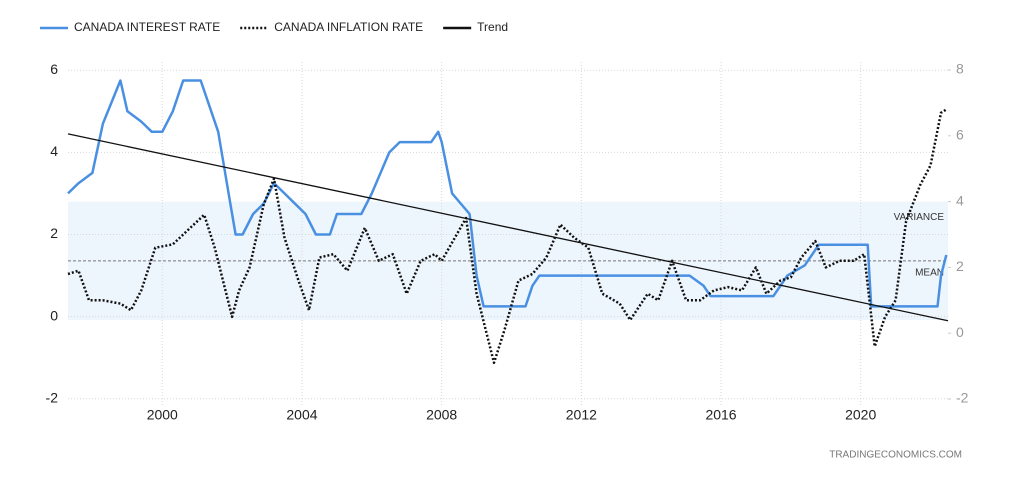  Describe the element at coordinates (492, 27) in the screenshot. I see `legend-label: Trend` at that location.